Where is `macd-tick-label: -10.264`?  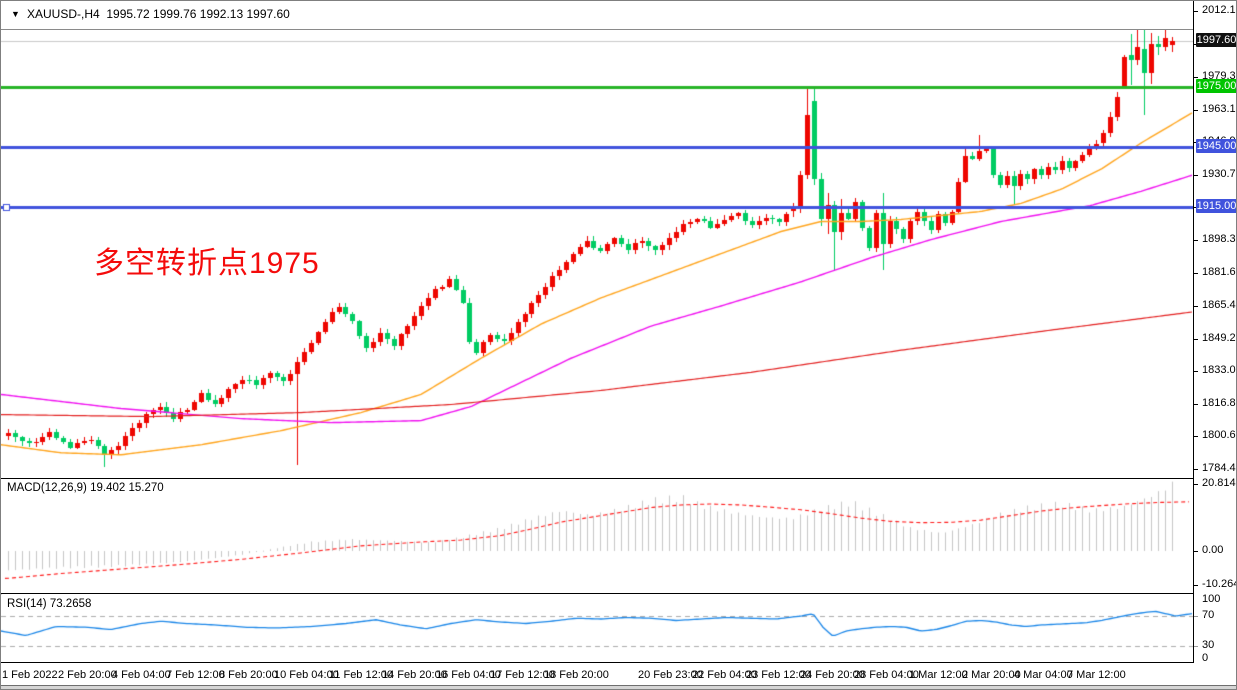 macd-tick-label: -10.264 is located at coordinates (1219, 584).